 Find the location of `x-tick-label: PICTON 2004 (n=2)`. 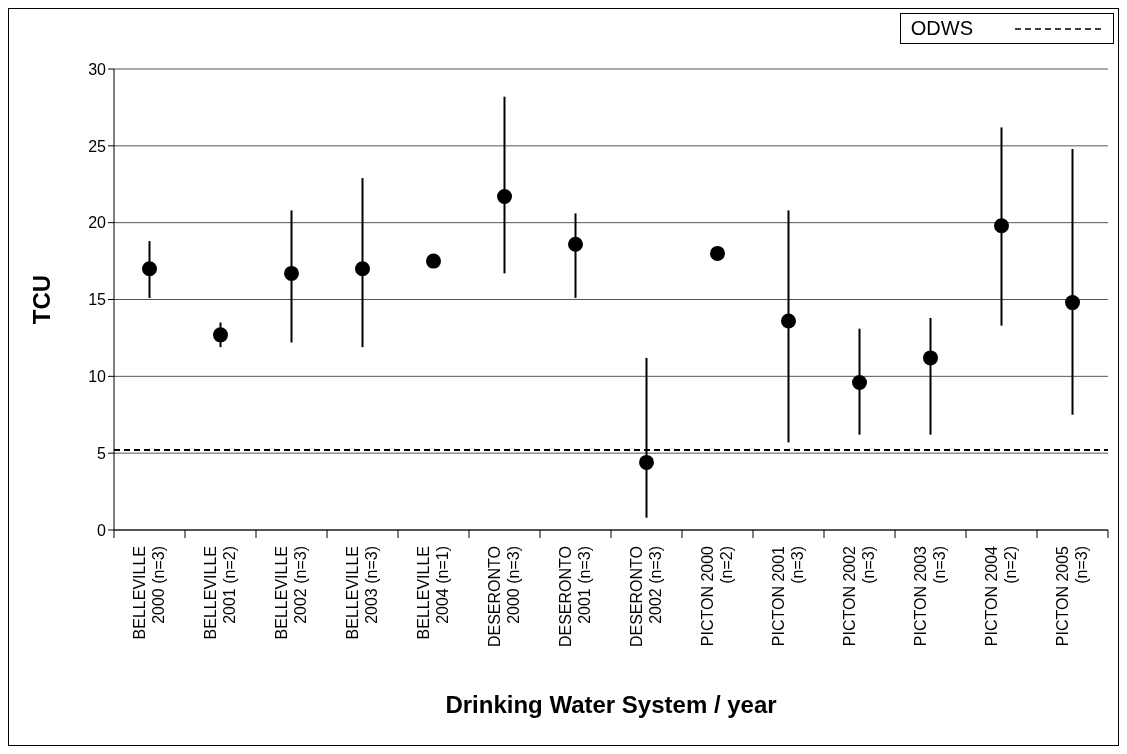

x-tick-label: PICTON 2004 (n=2) is located at coordinates (1001, 596).